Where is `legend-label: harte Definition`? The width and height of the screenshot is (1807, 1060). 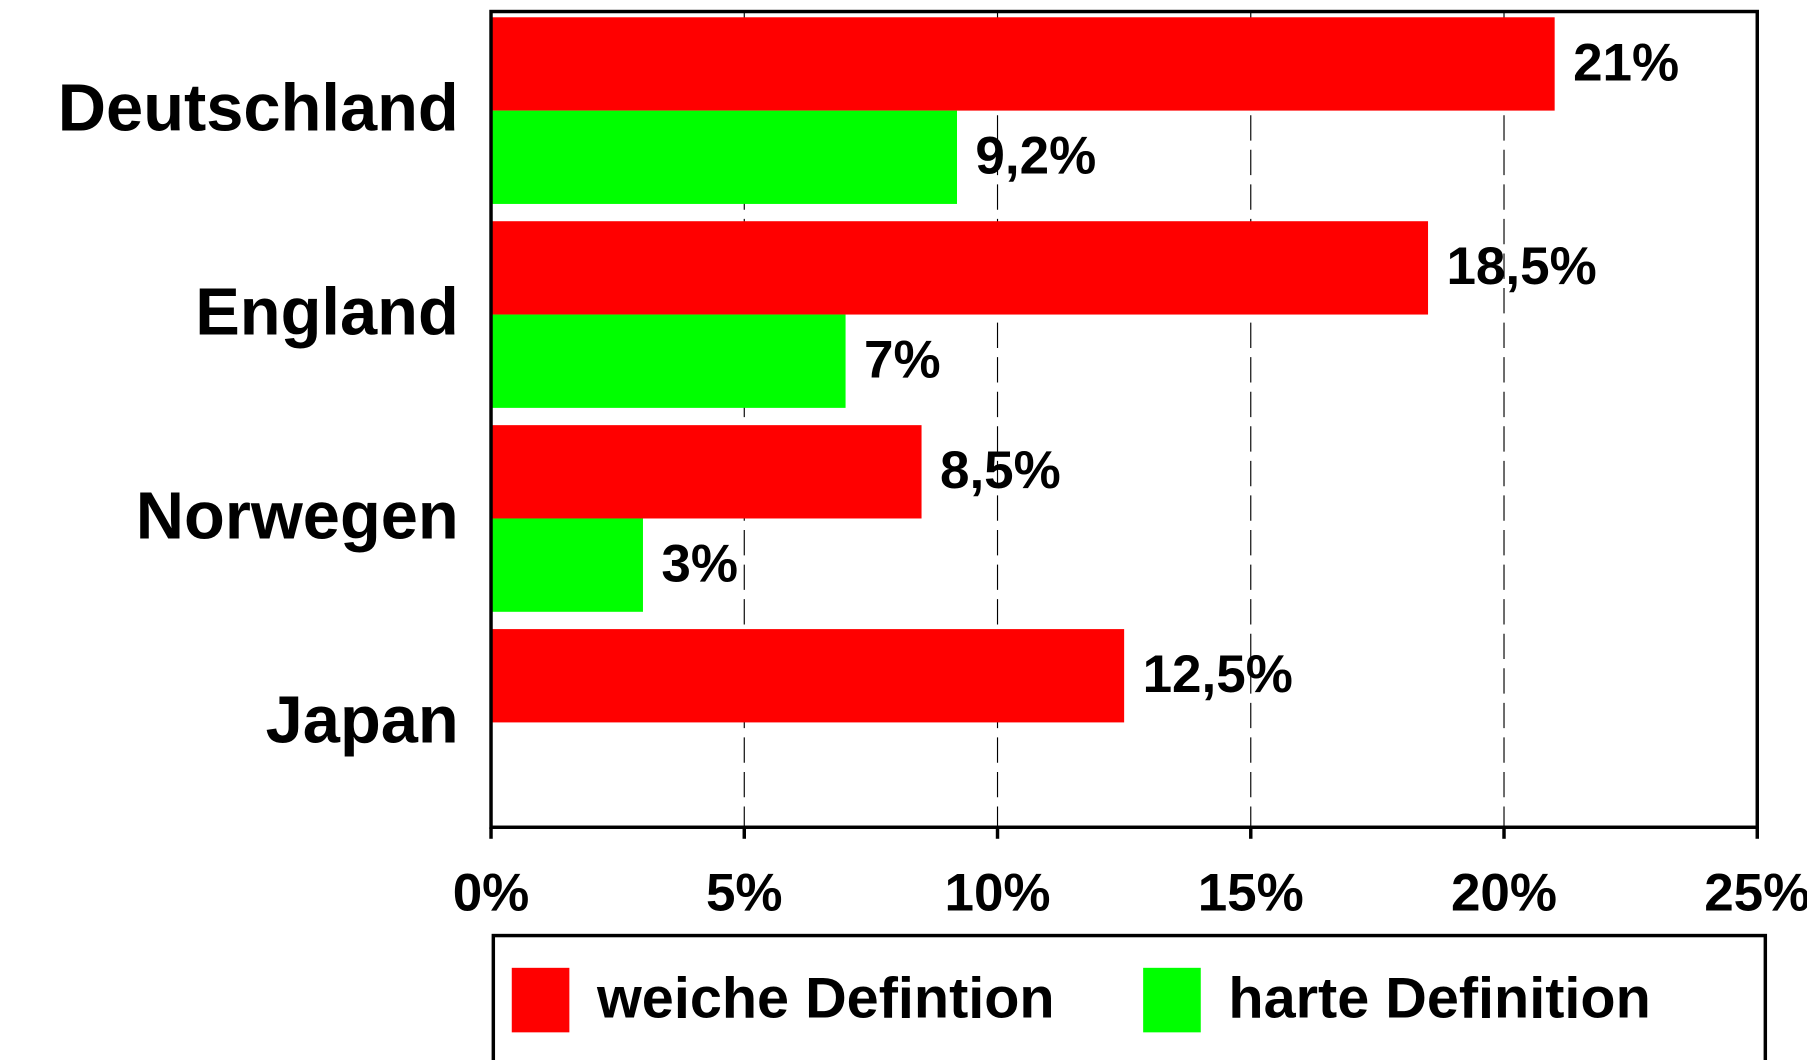
legend-label: harte Definition is located at coordinates (1439, 999).